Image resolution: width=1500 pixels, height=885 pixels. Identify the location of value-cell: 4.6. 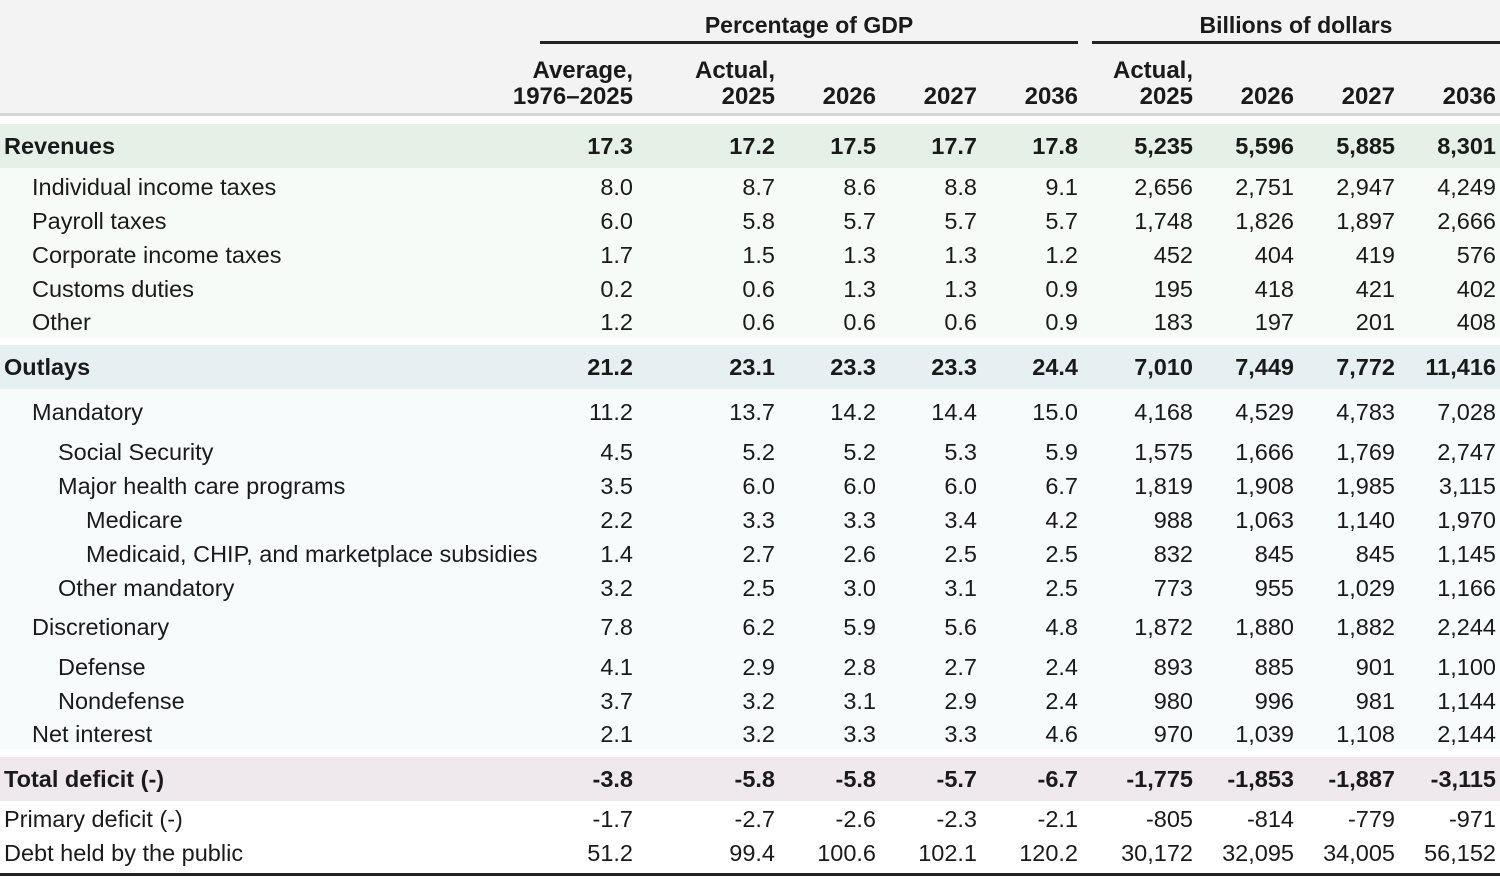
(1061, 734).